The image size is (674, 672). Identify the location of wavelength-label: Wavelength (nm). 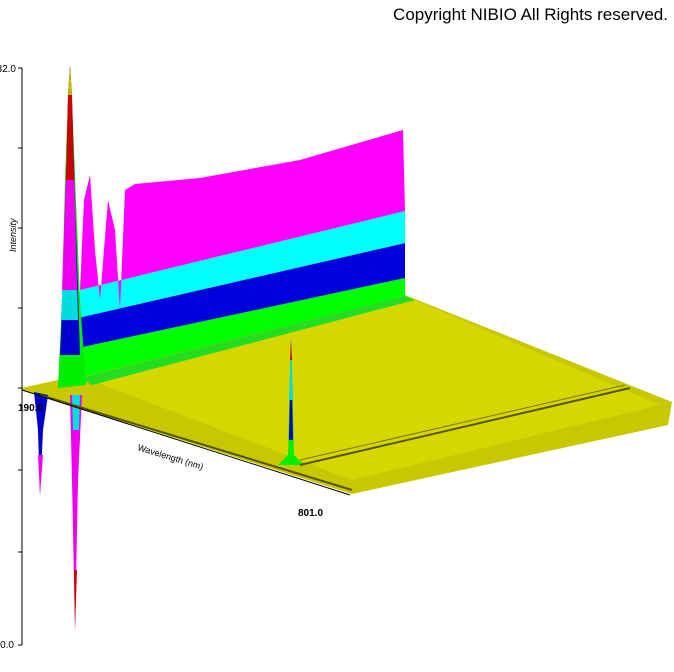
(170, 457).